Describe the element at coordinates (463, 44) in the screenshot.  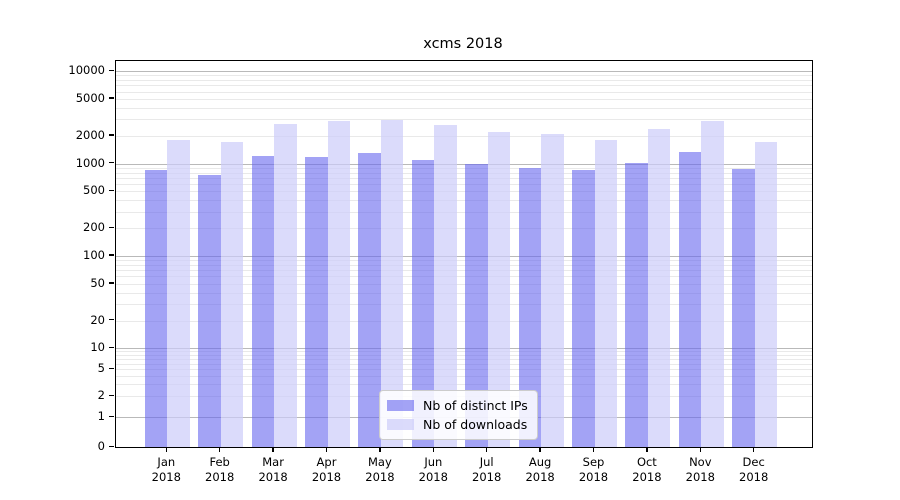
I see `chart-title: xcms 2018` at that location.